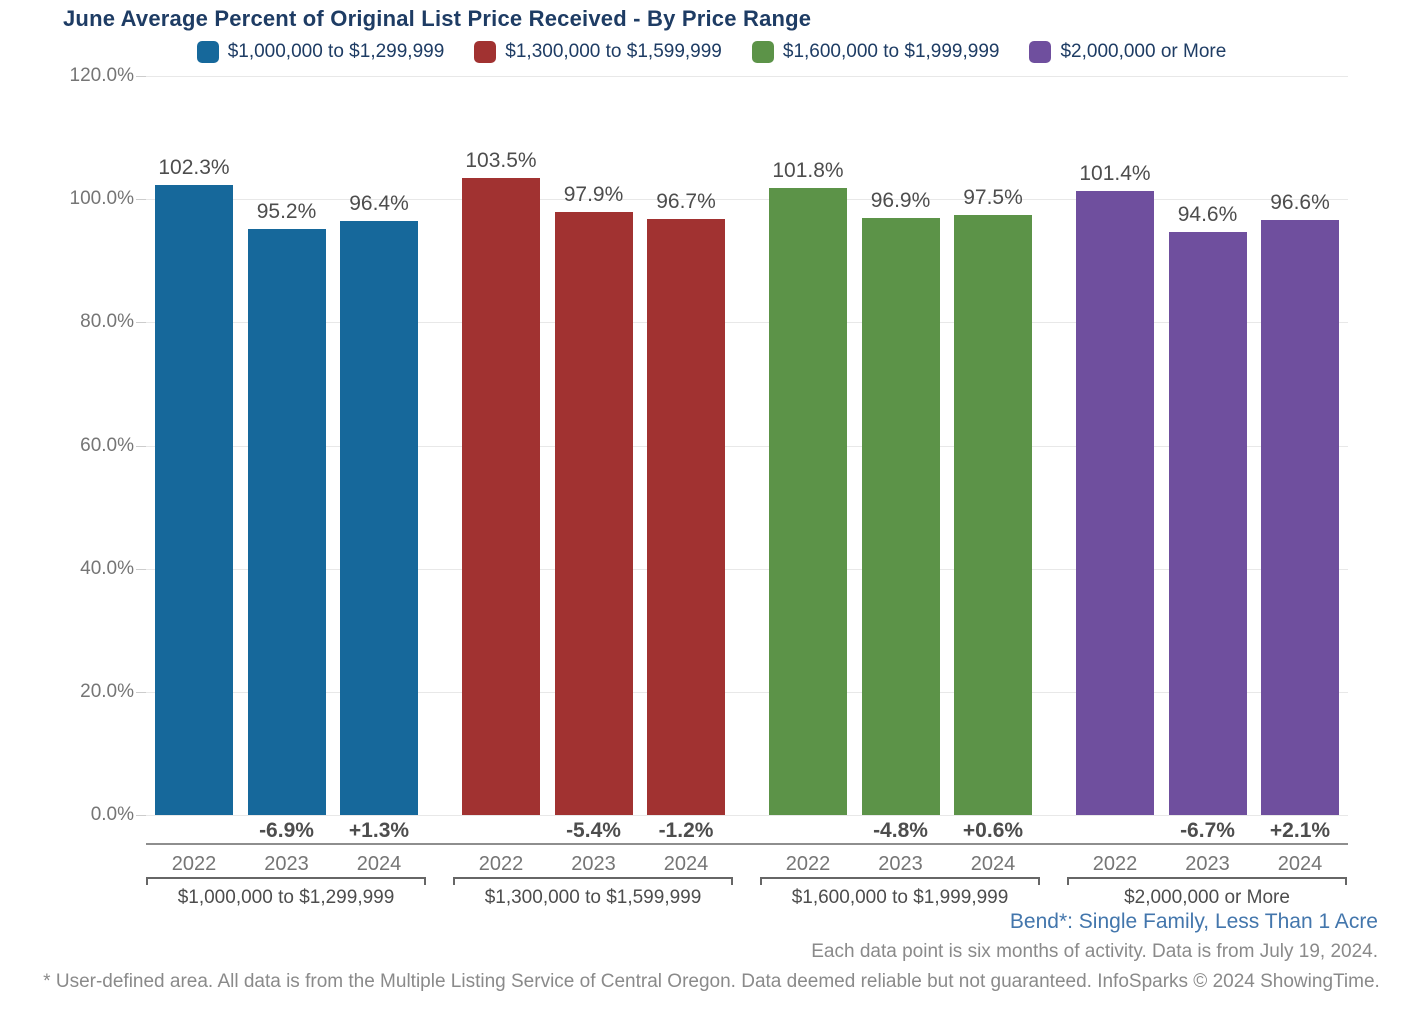  Describe the element at coordinates (593, 897) in the screenshot. I see `price-range-group-label: $1,300,000 to $1,599,999` at that location.